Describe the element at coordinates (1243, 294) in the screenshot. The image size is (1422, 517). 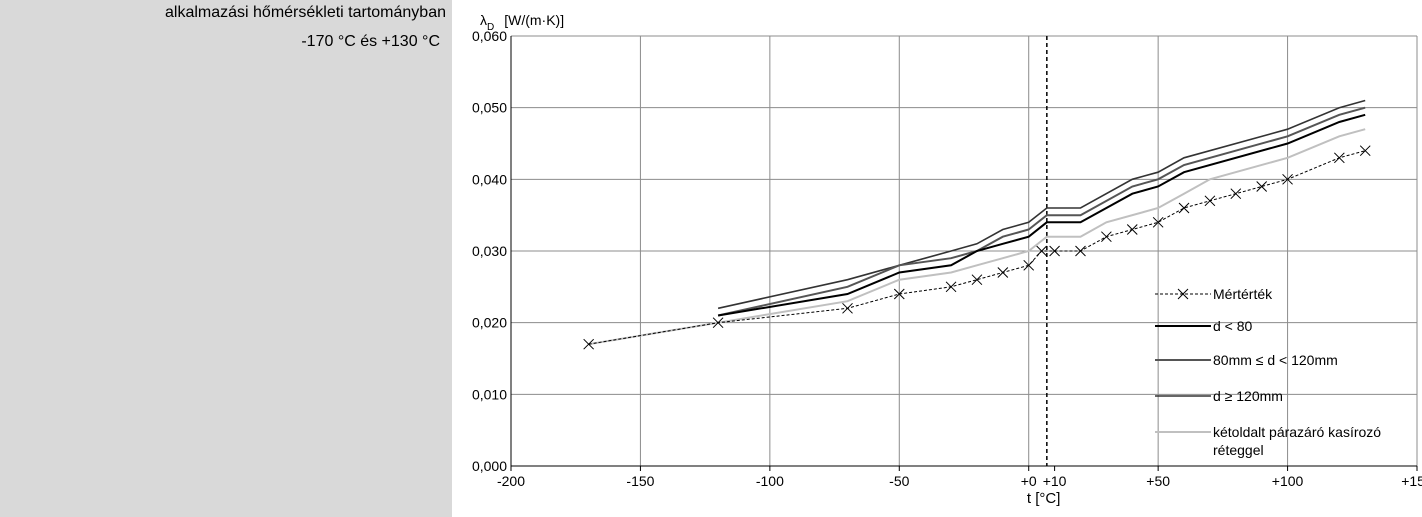
I see `legend-label: Mértérték` at that location.